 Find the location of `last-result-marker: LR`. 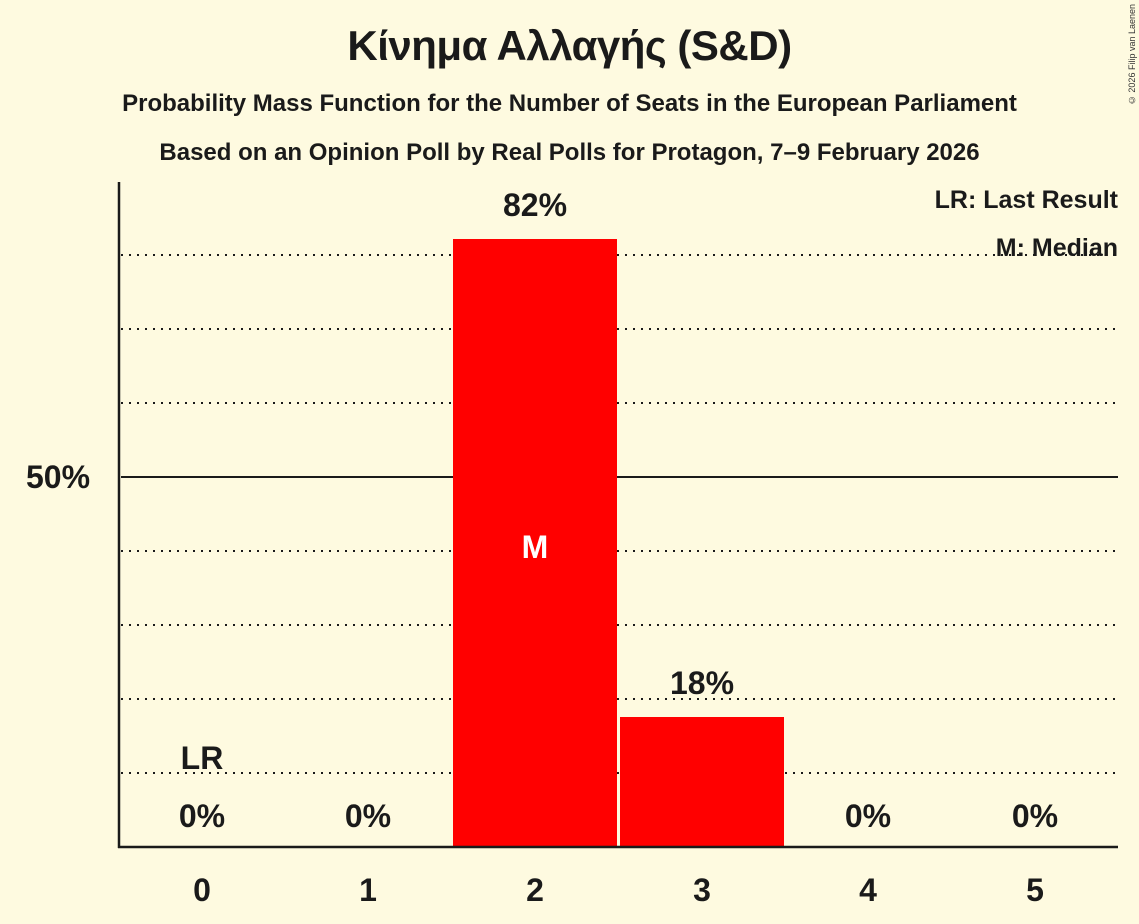

last-result-marker: LR is located at coordinates (202, 758).